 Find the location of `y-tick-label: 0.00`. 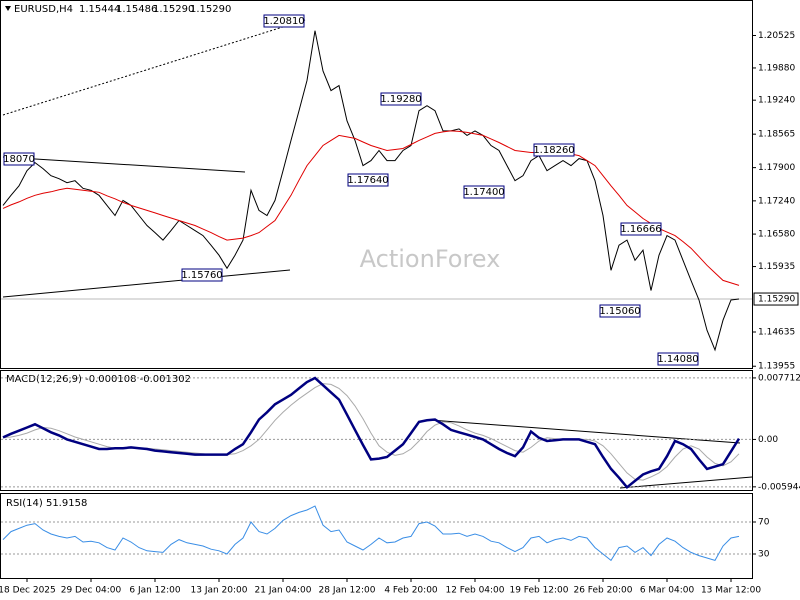

y-tick-label: 0.00 is located at coordinates (768, 440).